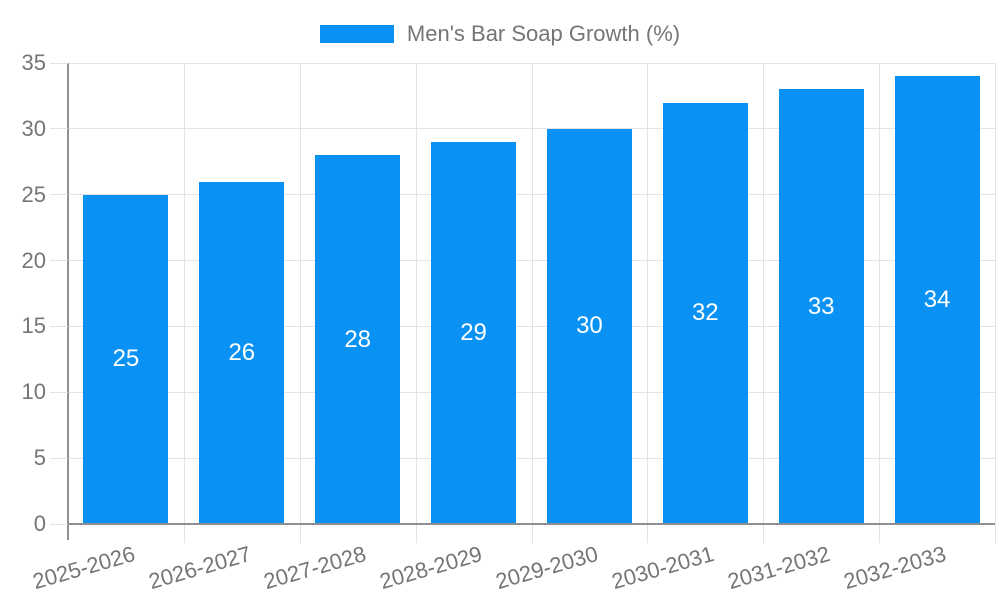 The image size is (1000, 600). I want to click on y-tick-label: 15, so click(33, 326).